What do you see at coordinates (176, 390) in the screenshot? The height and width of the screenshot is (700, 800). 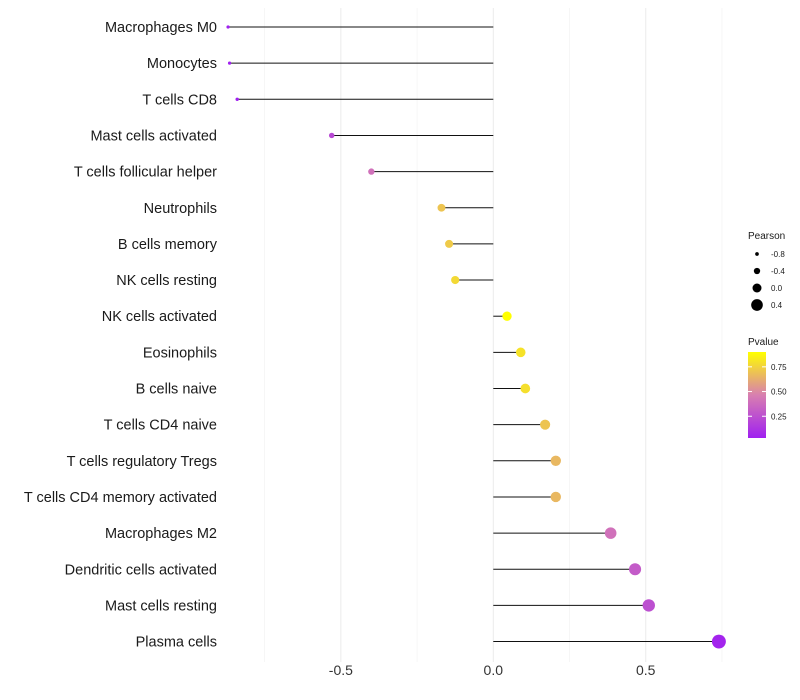 I see `category-label: B cells naive` at bounding box center [176, 390].